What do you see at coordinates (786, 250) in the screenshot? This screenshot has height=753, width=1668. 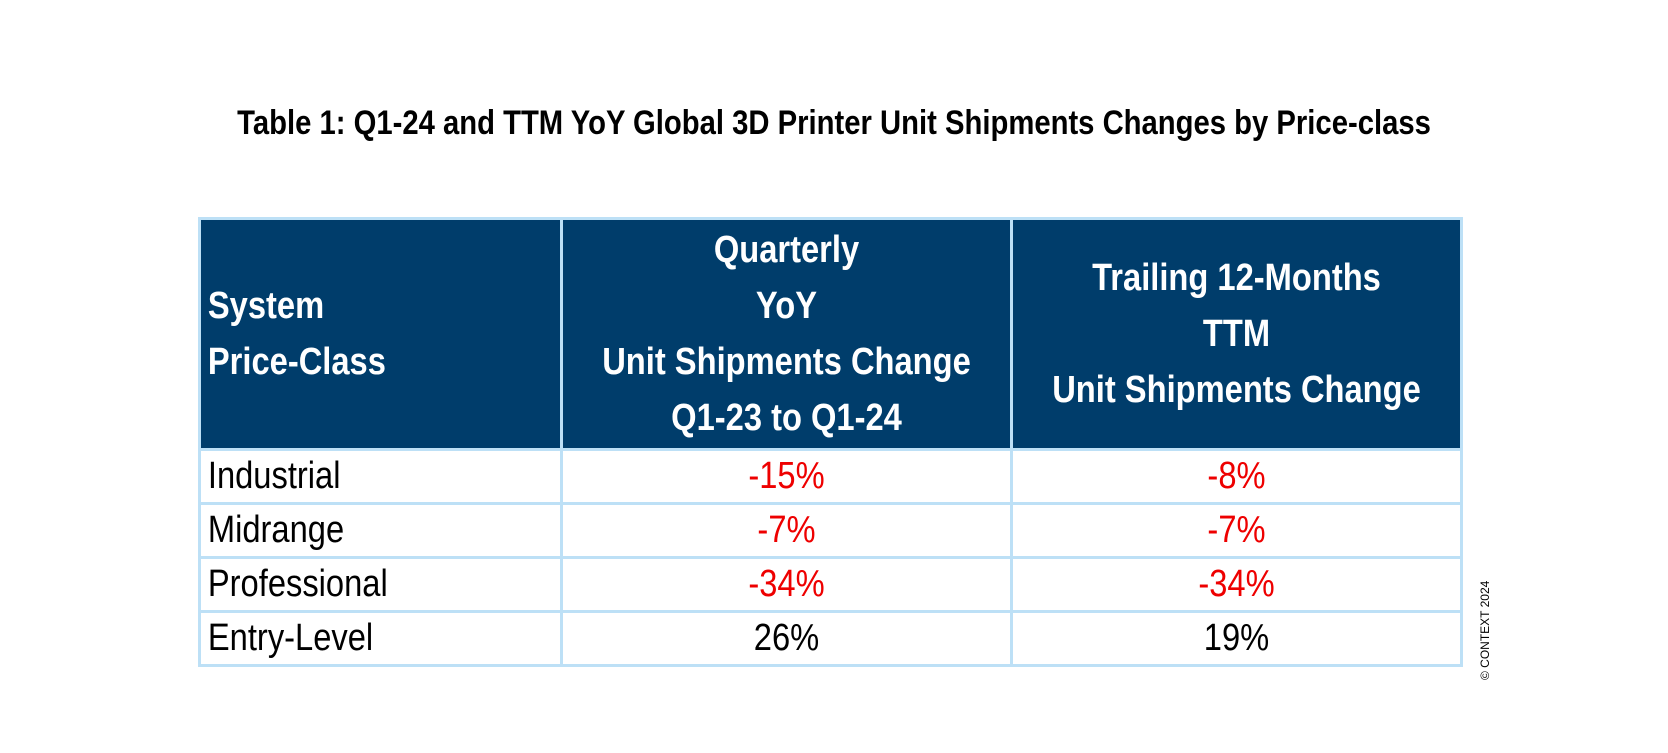 I see `header-quarterly-line-1: Quarterly` at bounding box center [786, 250].